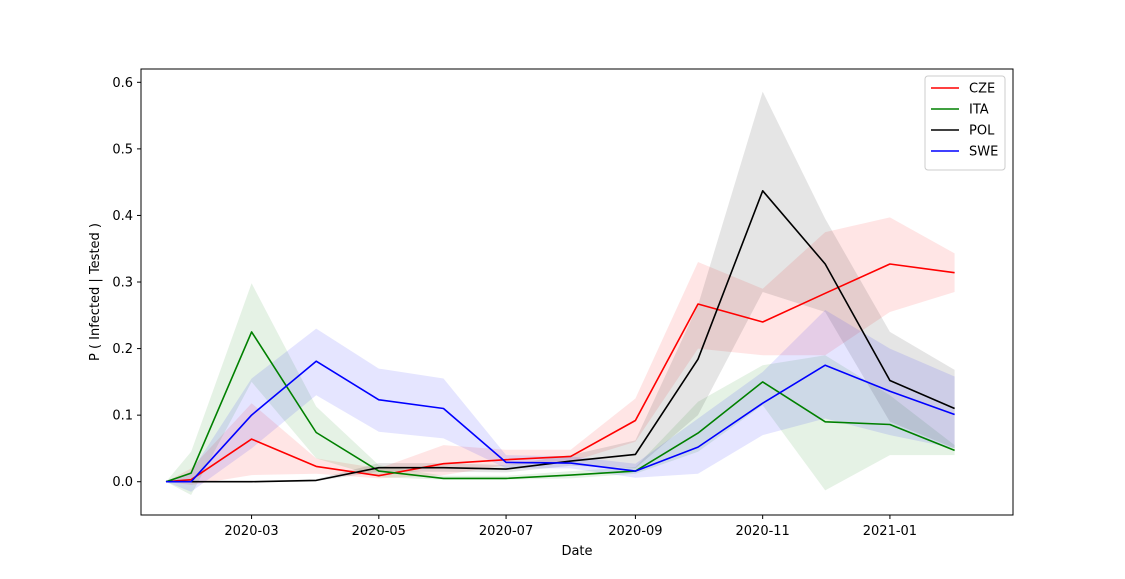  What do you see at coordinates (122, 83) in the screenshot?
I see `y-tick-label: 0.6` at bounding box center [122, 83].